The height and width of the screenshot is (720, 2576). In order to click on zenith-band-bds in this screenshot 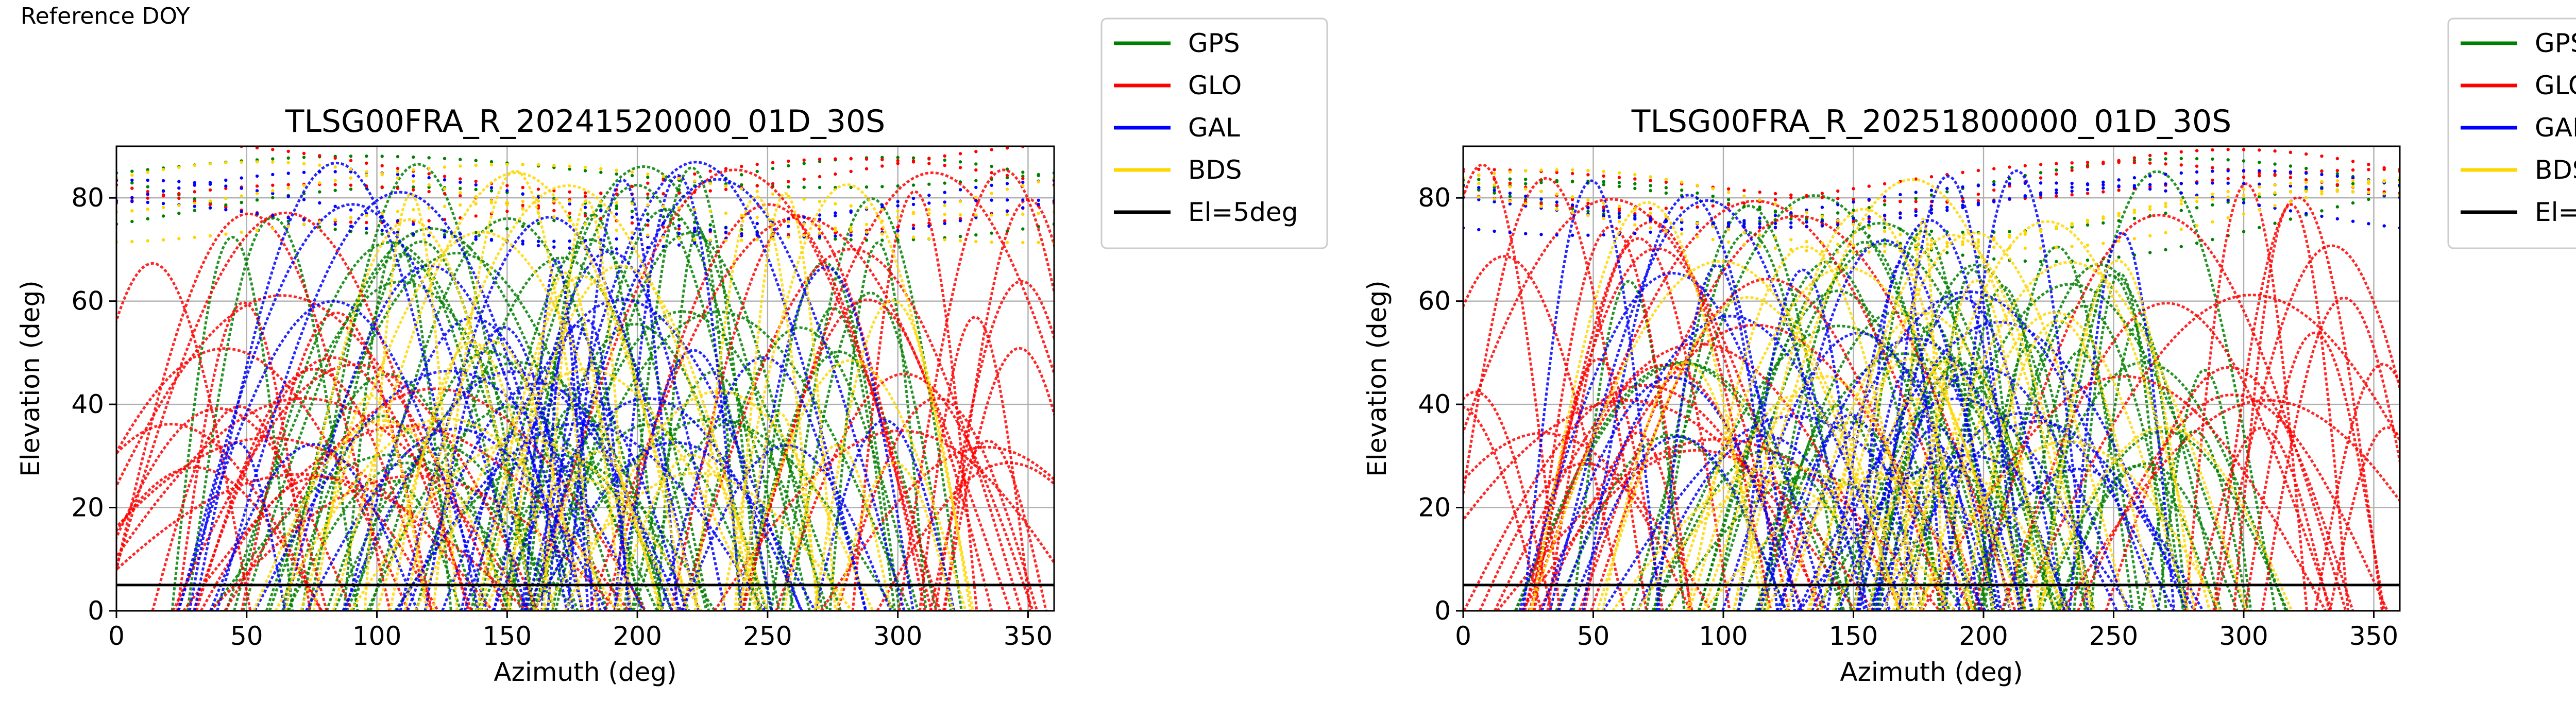, I will do `click(1931, 222)`.